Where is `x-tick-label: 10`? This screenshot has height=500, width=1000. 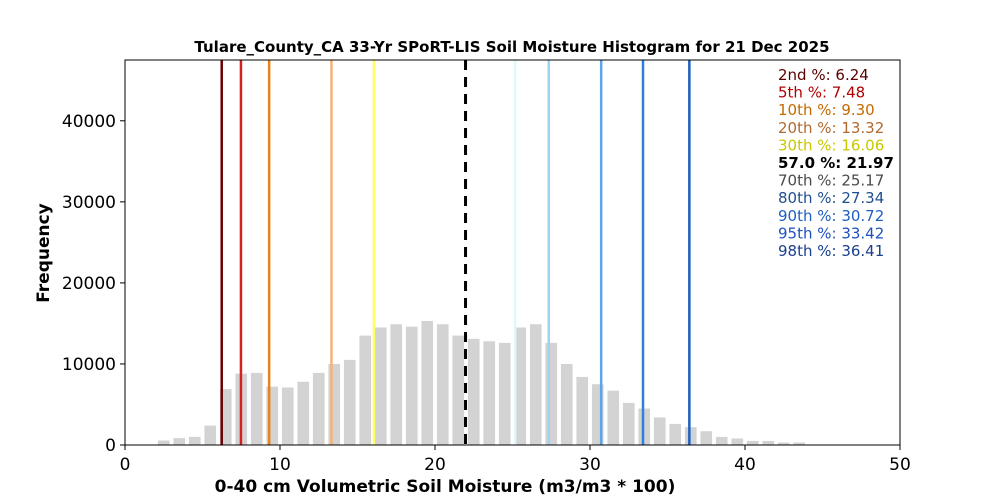
x-tick-label: 10 is located at coordinates (280, 465).